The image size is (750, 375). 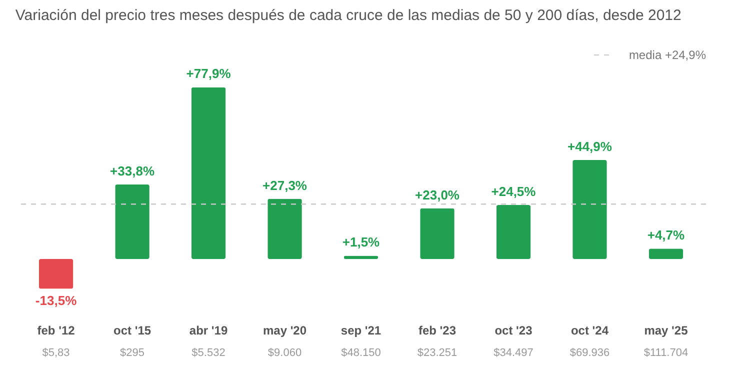 I want to click on data-label: +24,5%, so click(x=513, y=191).